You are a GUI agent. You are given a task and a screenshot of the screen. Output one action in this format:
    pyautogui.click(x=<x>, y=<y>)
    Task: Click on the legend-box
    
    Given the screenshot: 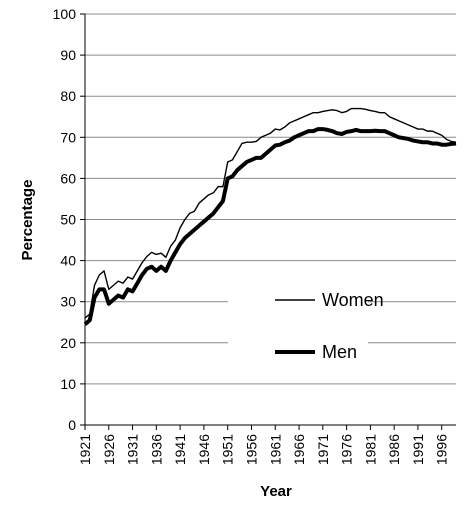 What is the action you would take?
    pyautogui.click(x=298, y=325)
    